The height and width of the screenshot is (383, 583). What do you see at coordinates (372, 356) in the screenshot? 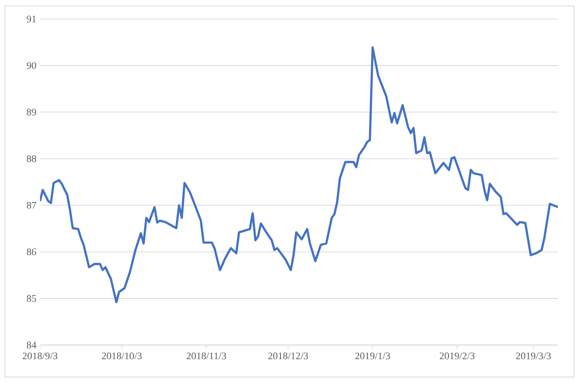
I see `x-tick-label: 2019/1/3` at bounding box center [372, 356].